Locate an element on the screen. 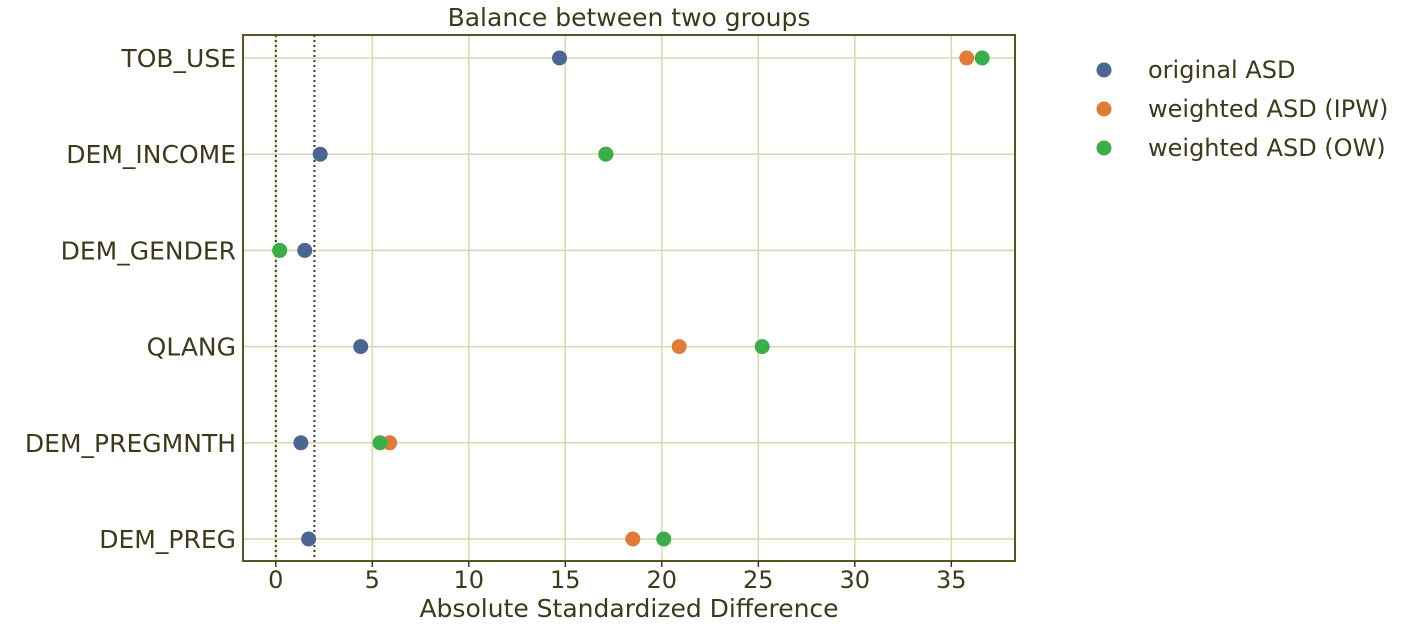 This screenshot has height=629, width=1407. x-tick-label: 15 is located at coordinates (565, 580).